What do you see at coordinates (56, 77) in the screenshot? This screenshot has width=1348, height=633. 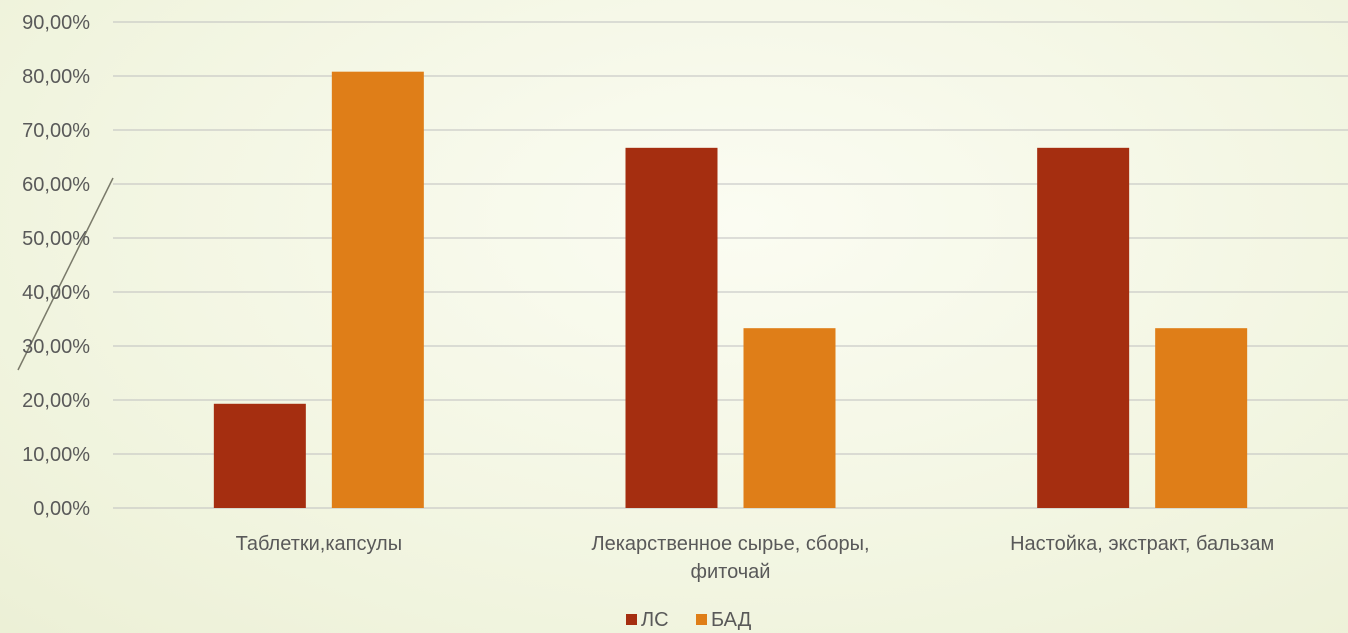 I see `y-tick-label: 80,00%` at bounding box center [56, 77].